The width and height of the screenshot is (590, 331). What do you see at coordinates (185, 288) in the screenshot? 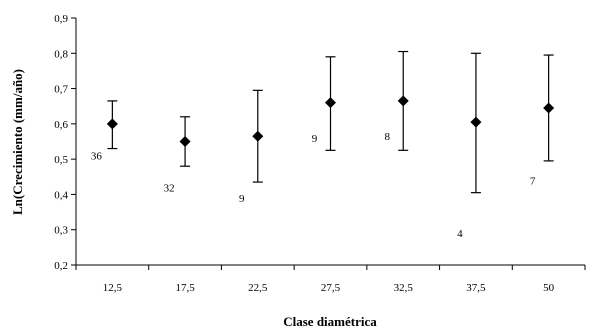
I see `x-tick-label: 17,5` at bounding box center [185, 288].